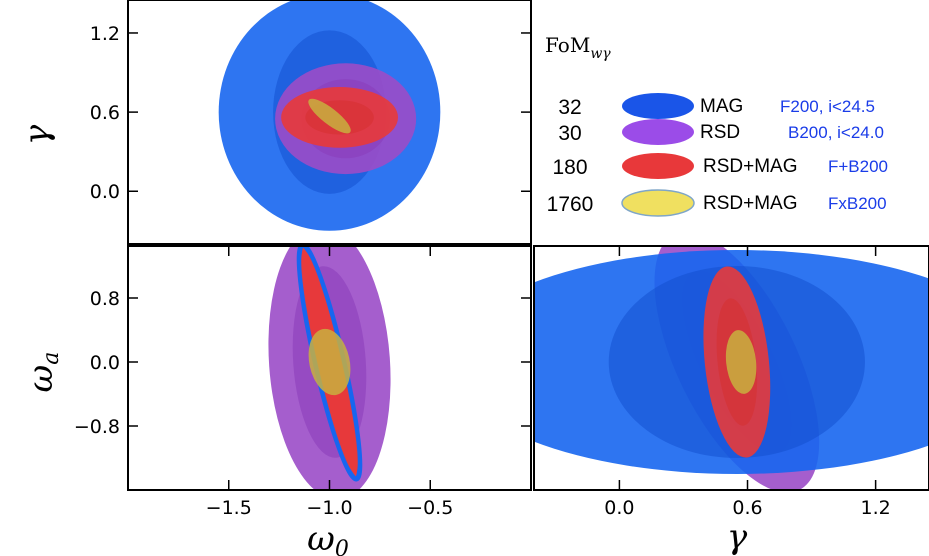 Image resolution: width=929 pixels, height=556 pixels. What do you see at coordinates (836, 132) in the screenshot?
I see `legend-survey-label: B200, i<24.0` at bounding box center [836, 132].